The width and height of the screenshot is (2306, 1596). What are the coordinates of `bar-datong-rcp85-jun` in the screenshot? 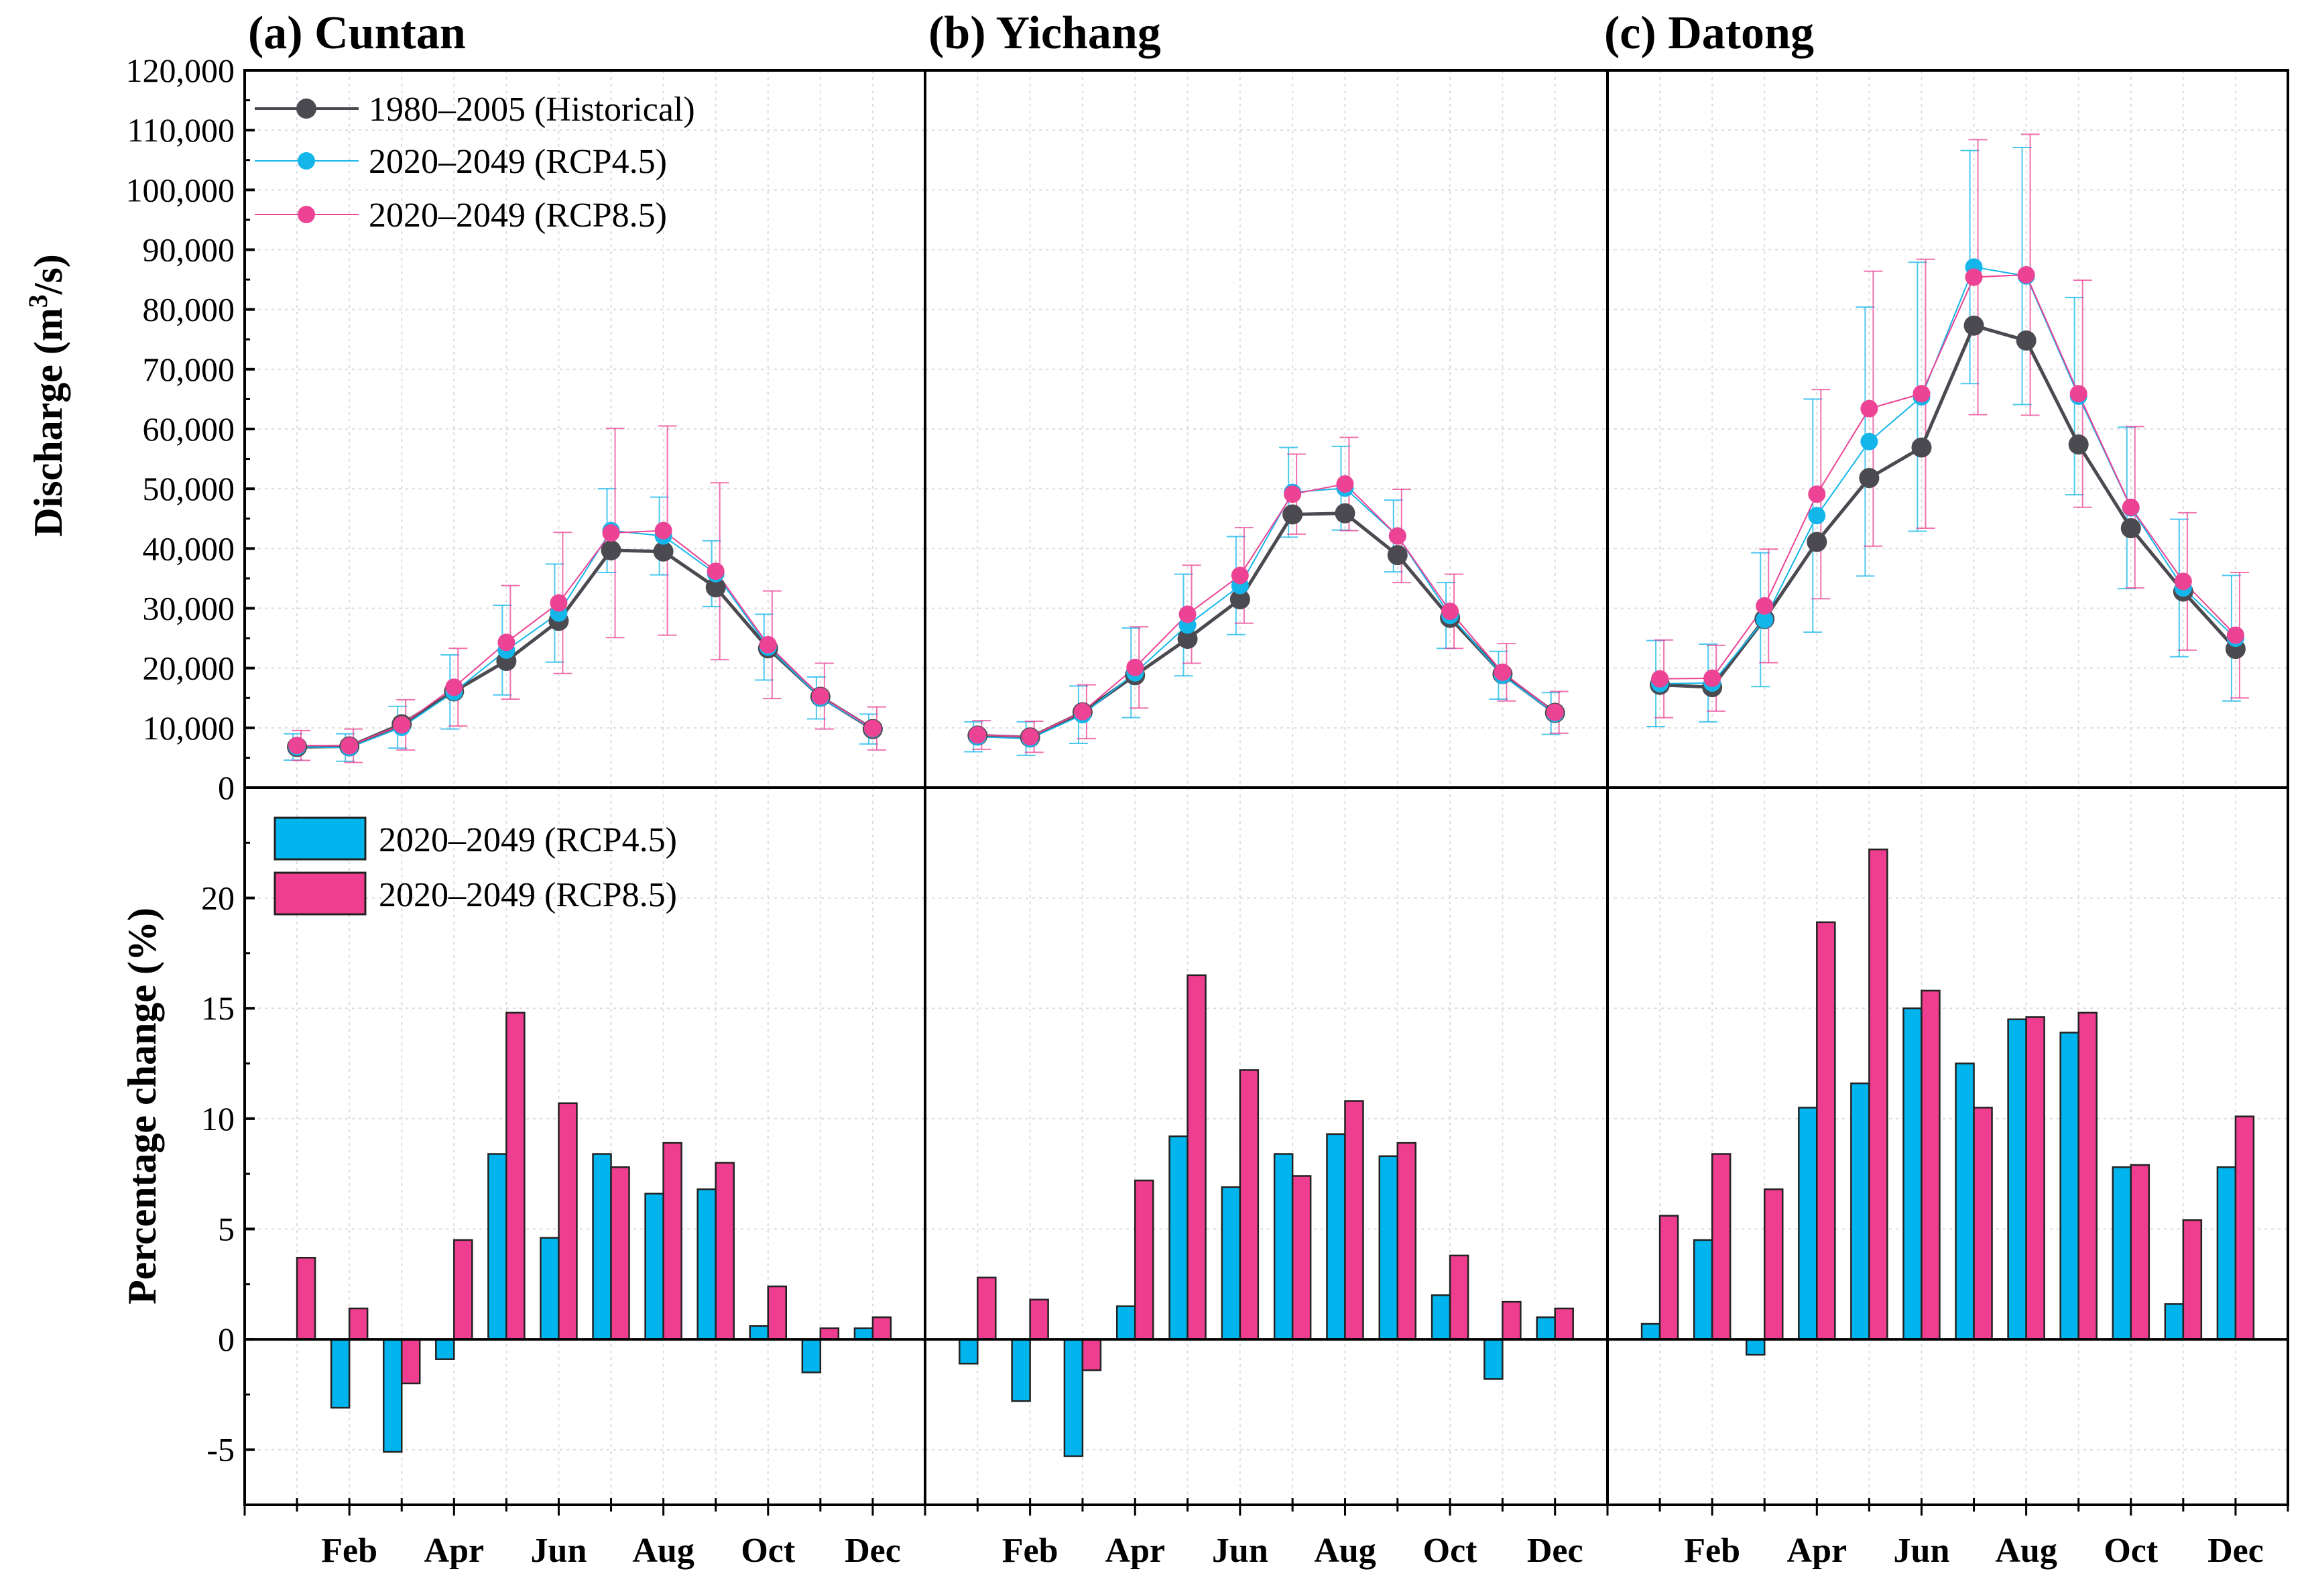 It's located at (1931, 1165).